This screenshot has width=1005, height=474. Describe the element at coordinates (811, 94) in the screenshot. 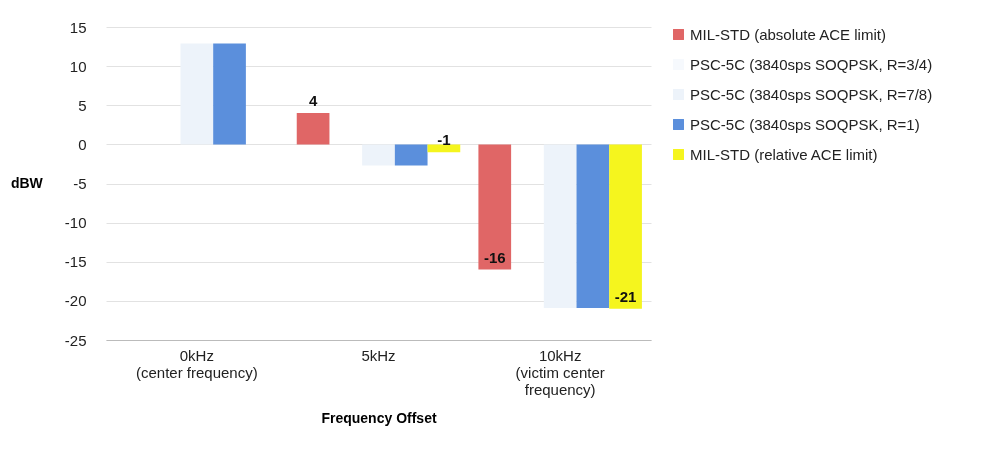

I see `legend-label: PSC-5C (3840sps SOQPSK, R=7/8)` at that location.